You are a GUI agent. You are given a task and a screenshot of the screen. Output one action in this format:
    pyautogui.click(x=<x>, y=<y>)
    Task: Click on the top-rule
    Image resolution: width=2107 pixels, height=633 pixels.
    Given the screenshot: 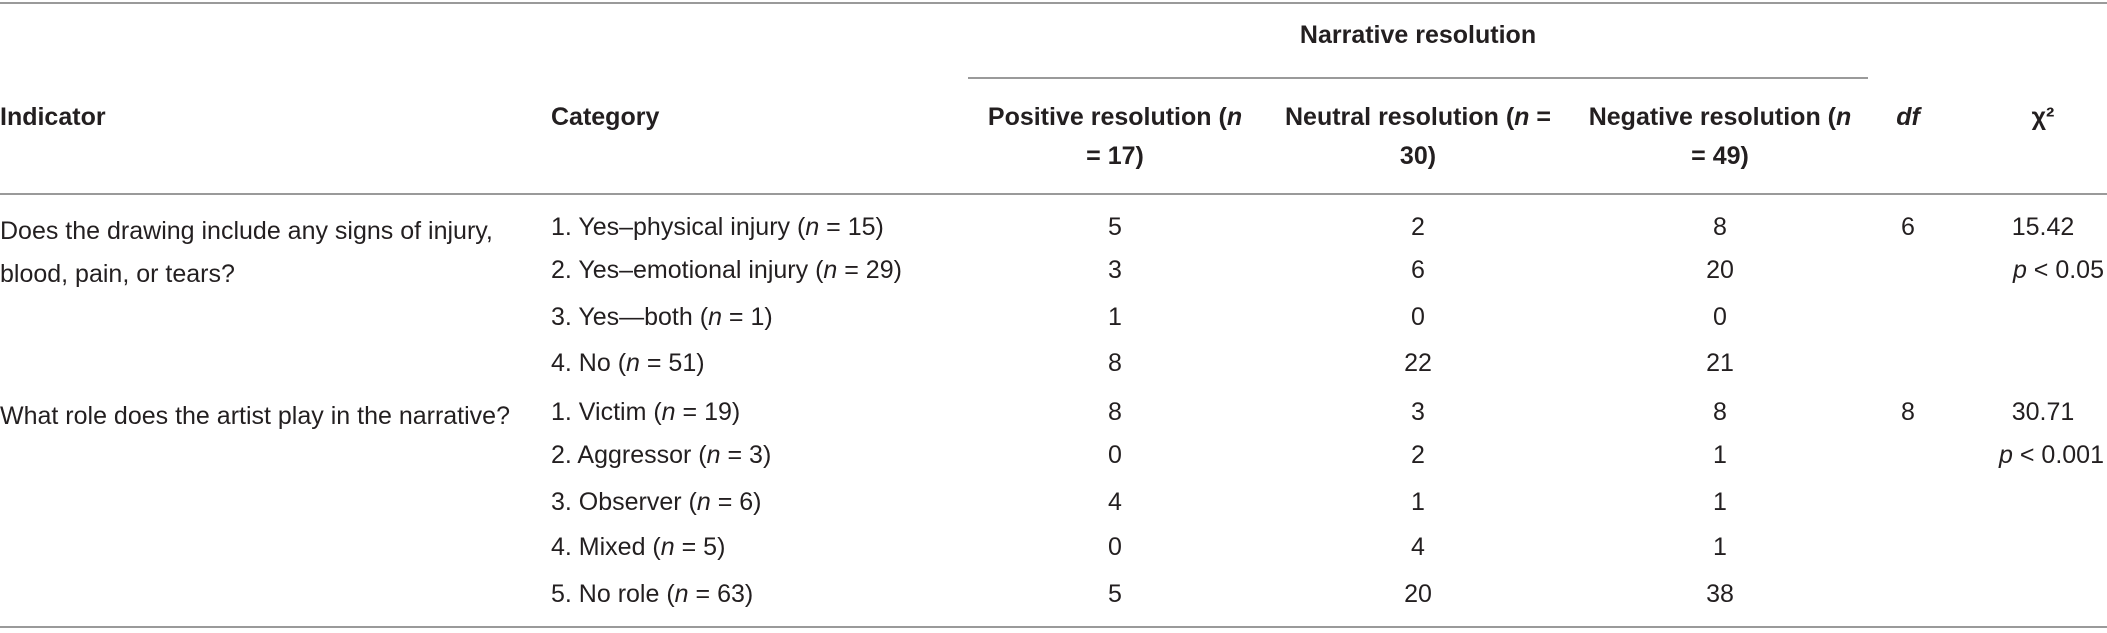 What is the action you would take?
    pyautogui.click(x=1053, y=3)
    